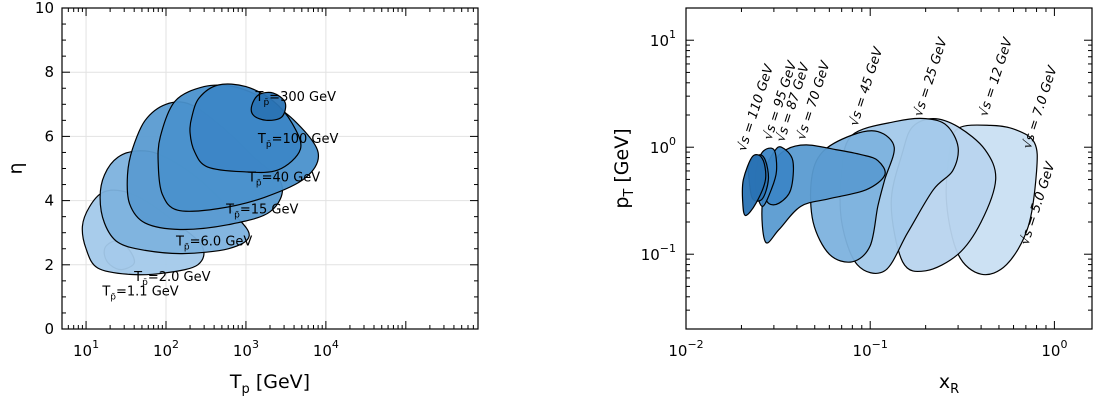  What do you see at coordinates (326, 349) in the screenshot?
I see `x-tick-label: 10⁴` at bounding box center [326, 349].